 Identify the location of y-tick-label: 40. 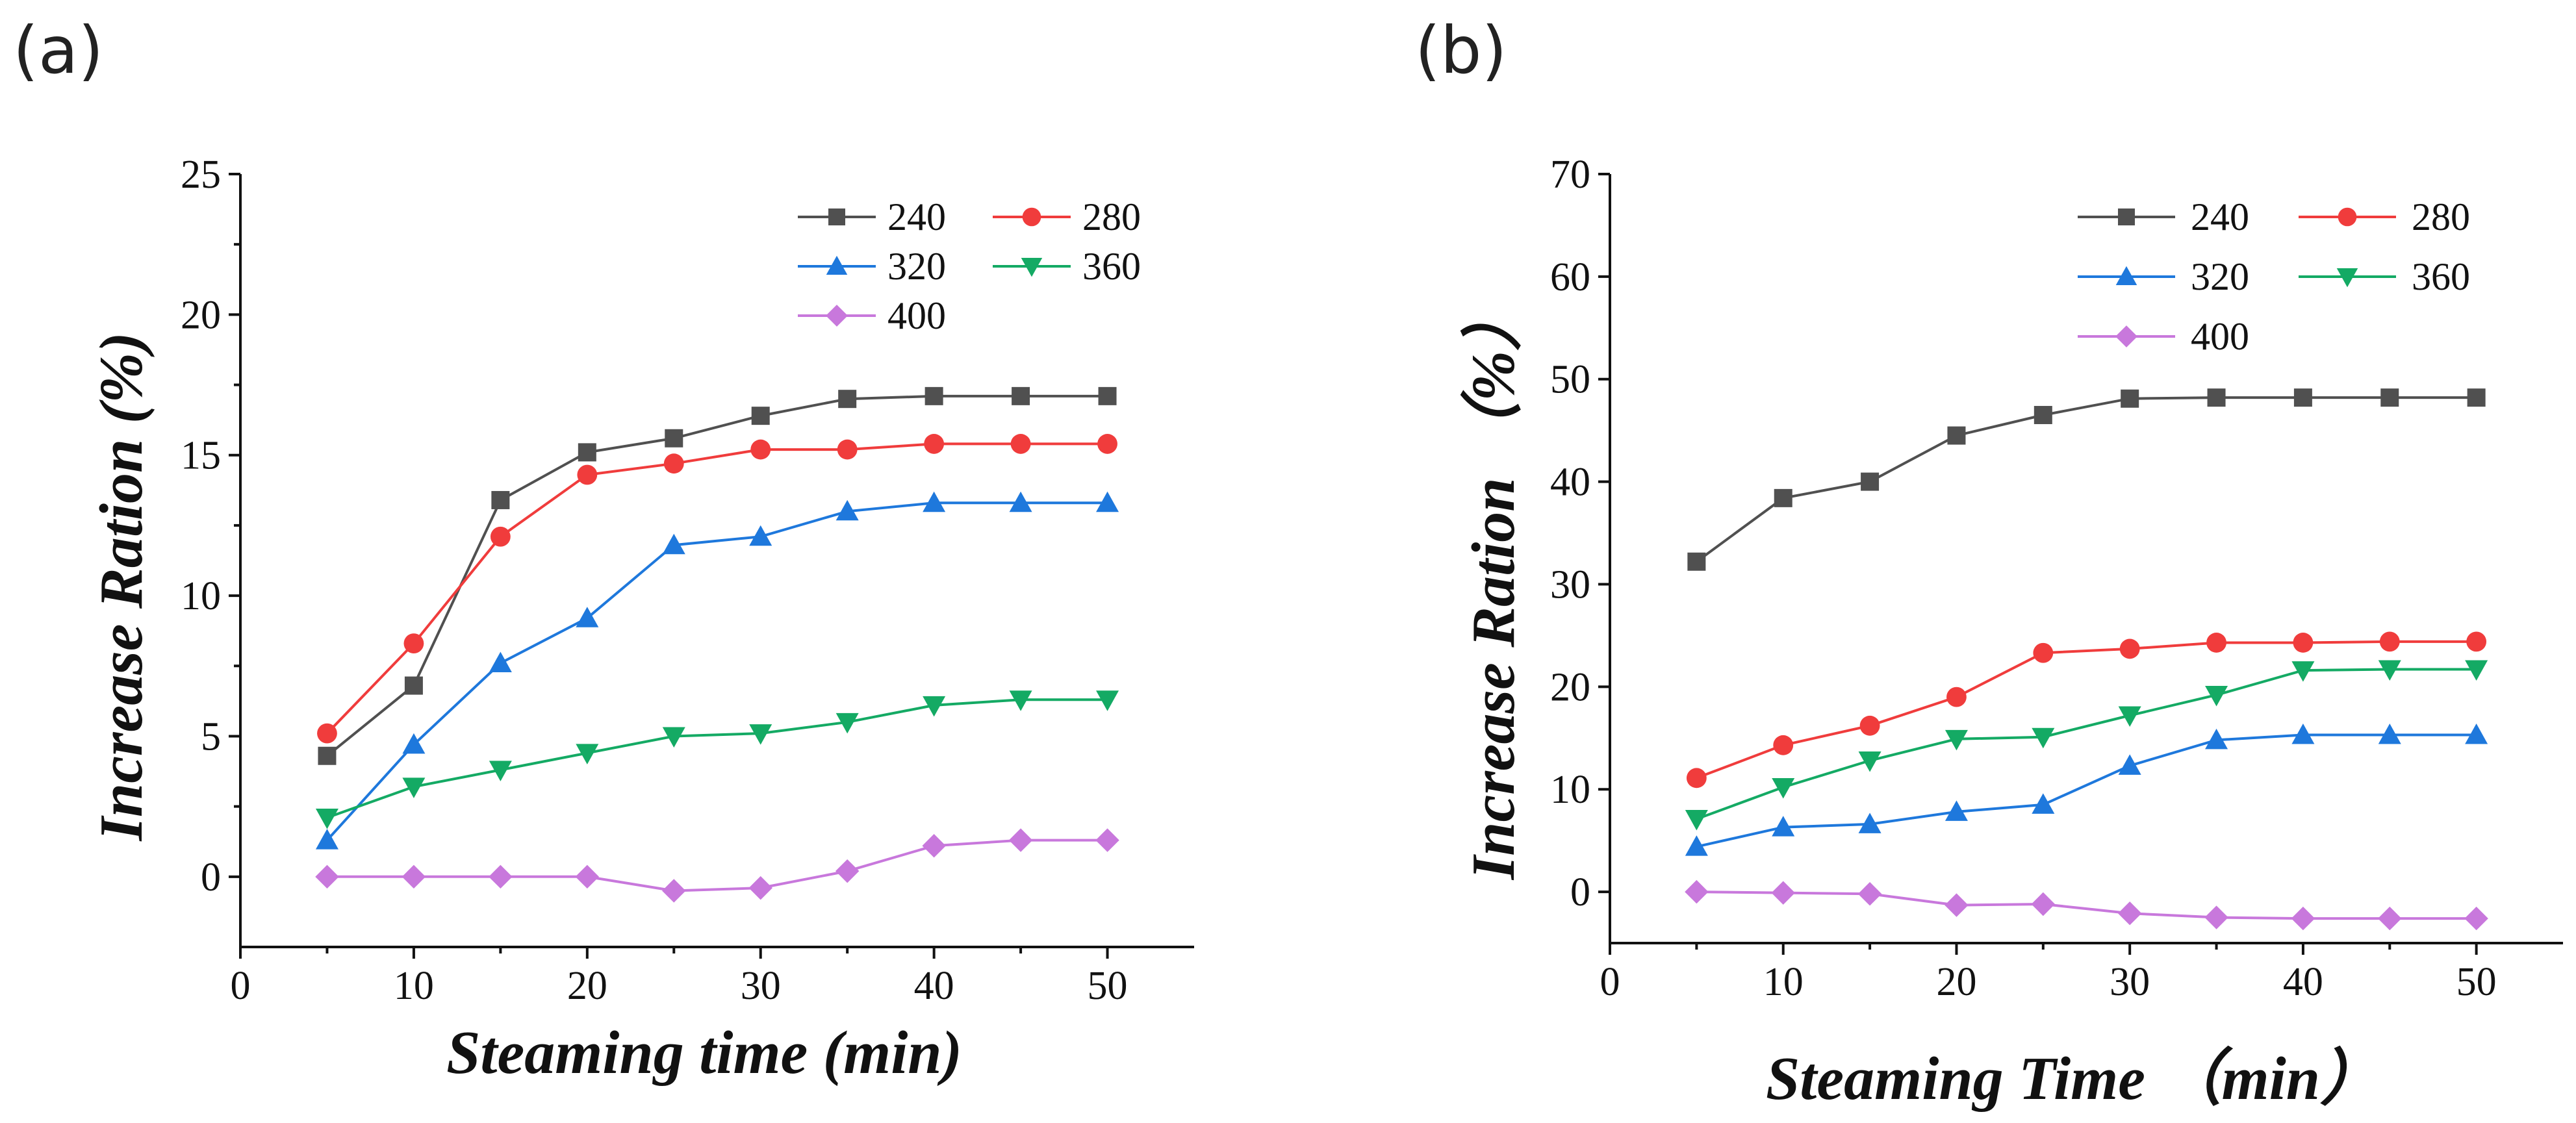
(1570, 483).